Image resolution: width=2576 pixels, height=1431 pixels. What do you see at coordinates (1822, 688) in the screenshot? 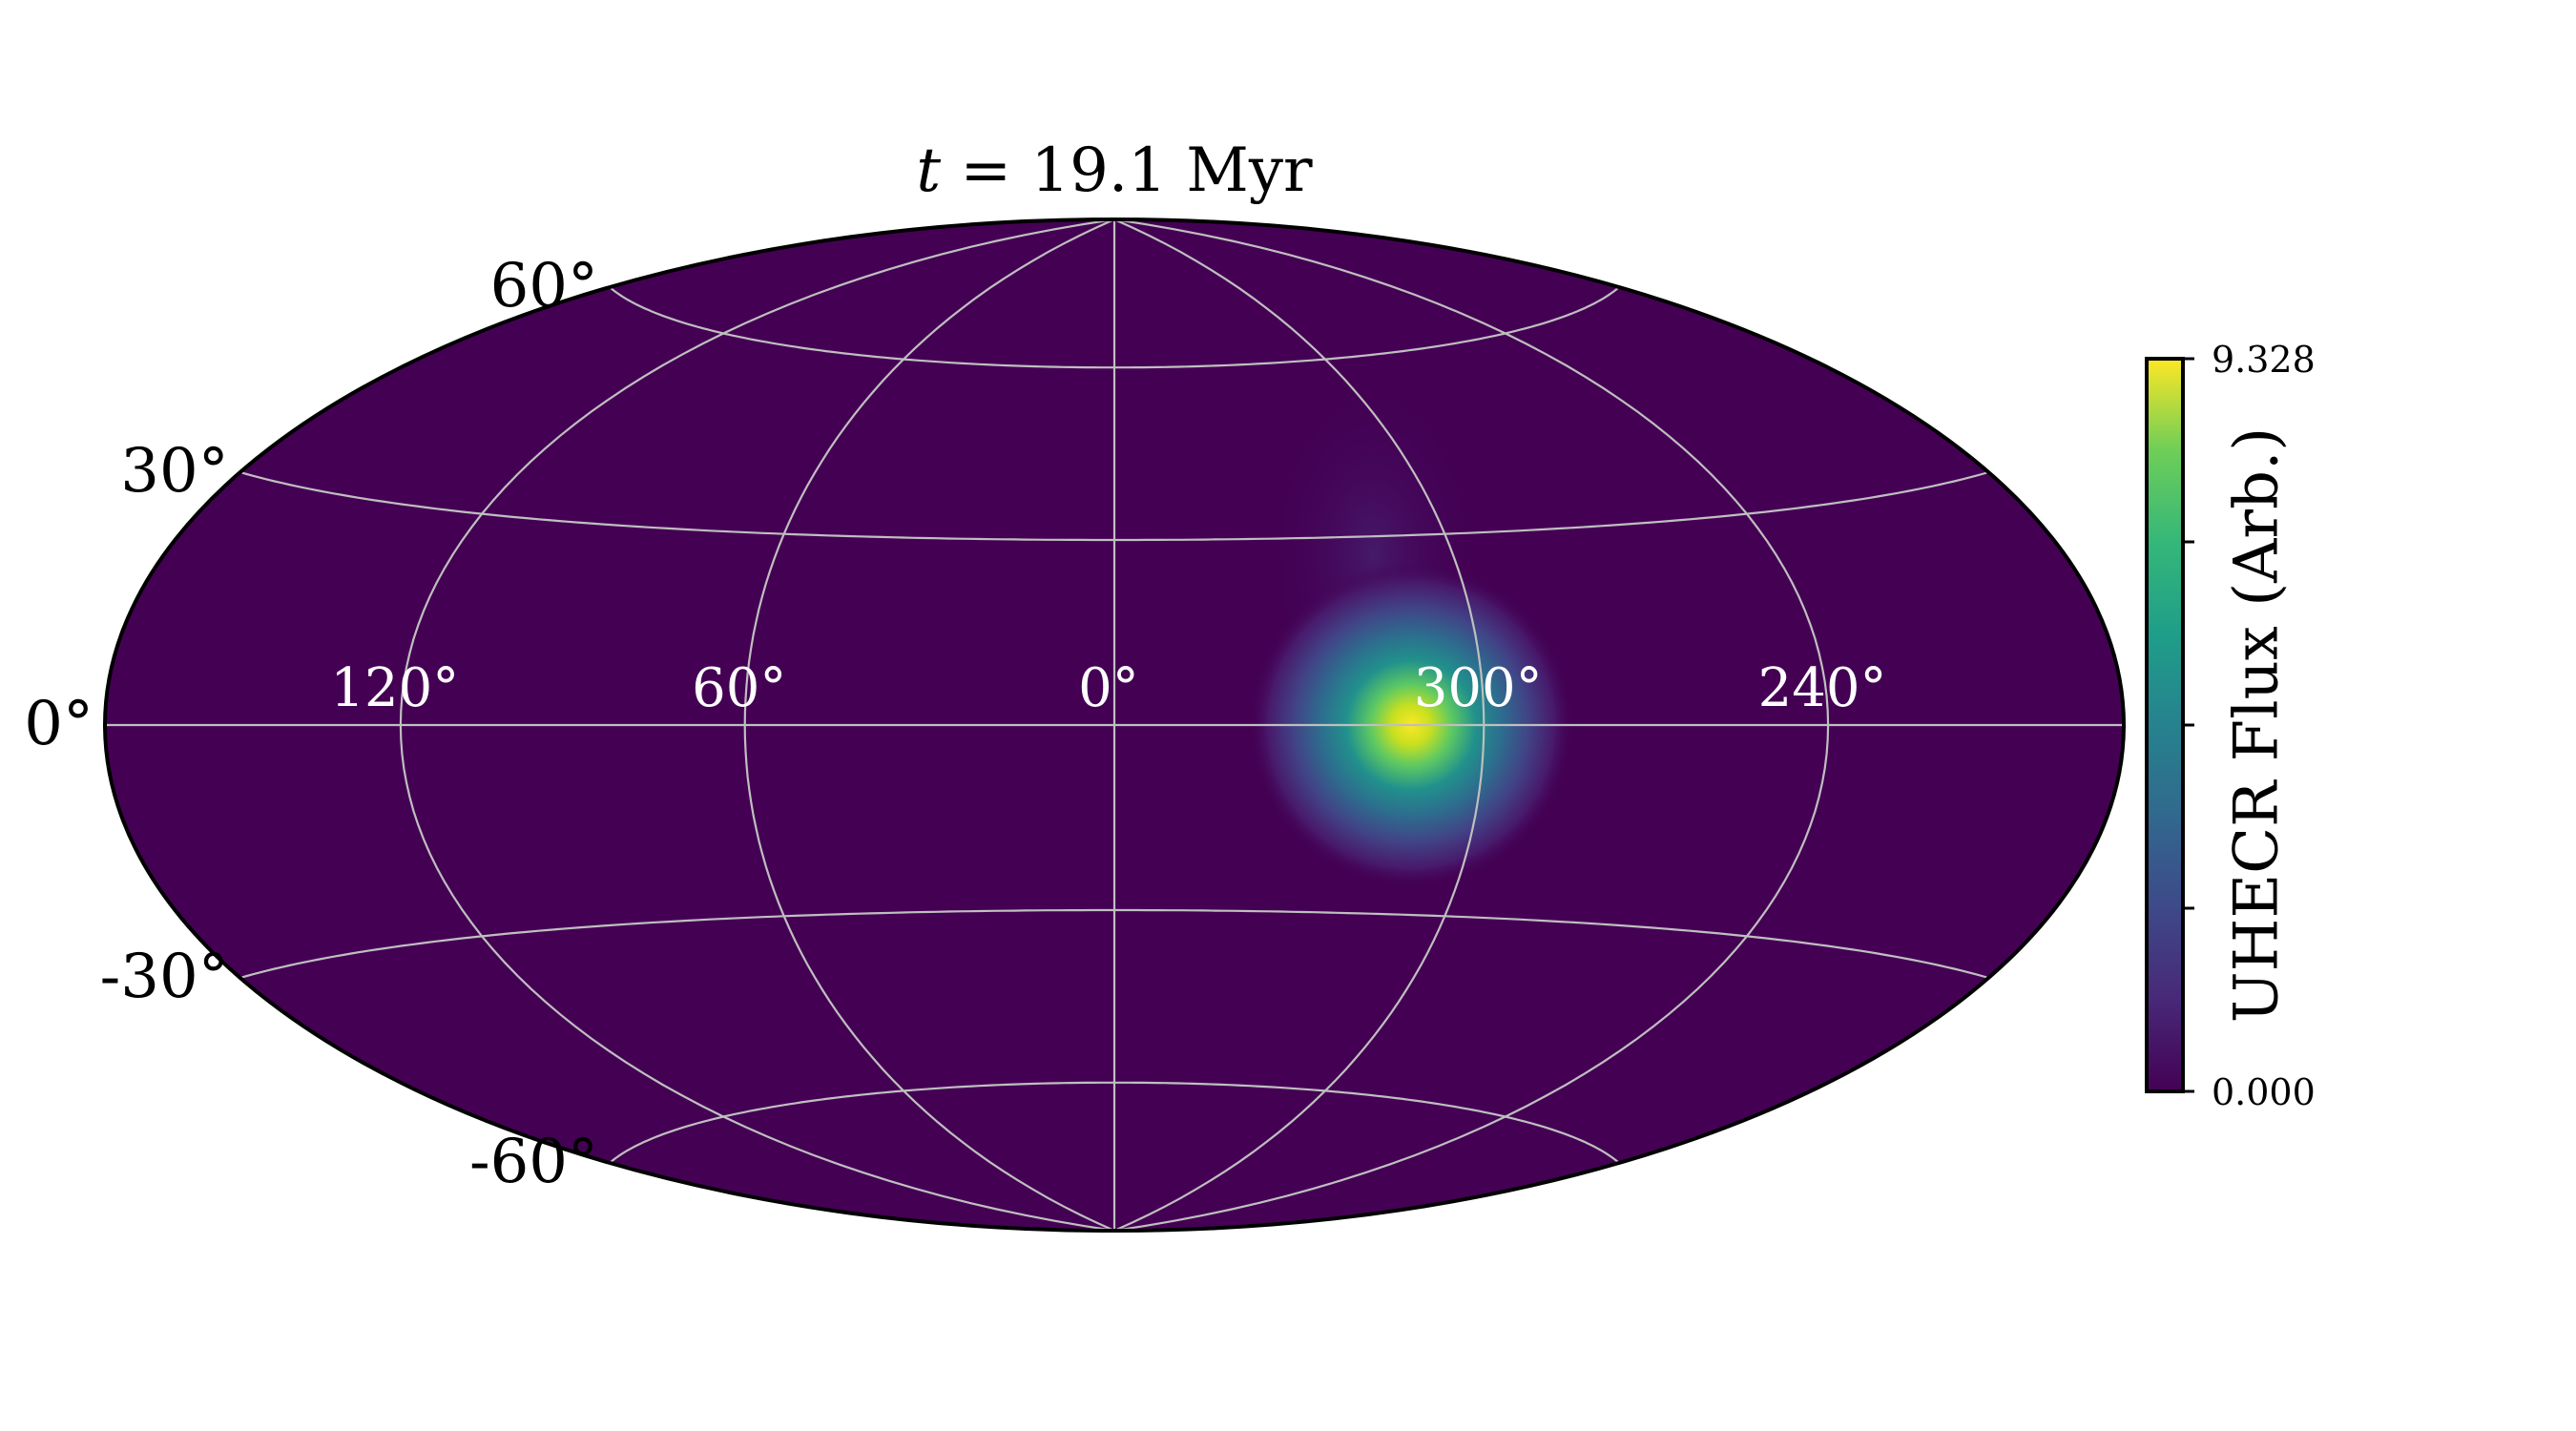
I see `longitude-tick-label: 240°` at bounding box center [1822, 688].